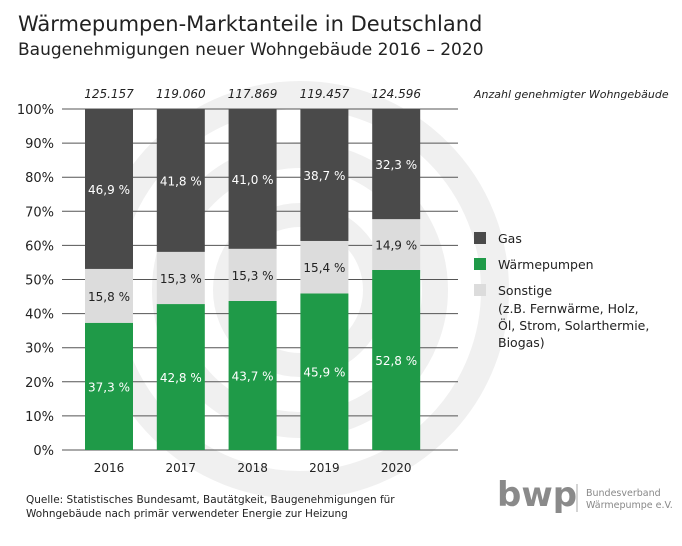  I want to click on data-label: 15,8 %, so click(109, 297).